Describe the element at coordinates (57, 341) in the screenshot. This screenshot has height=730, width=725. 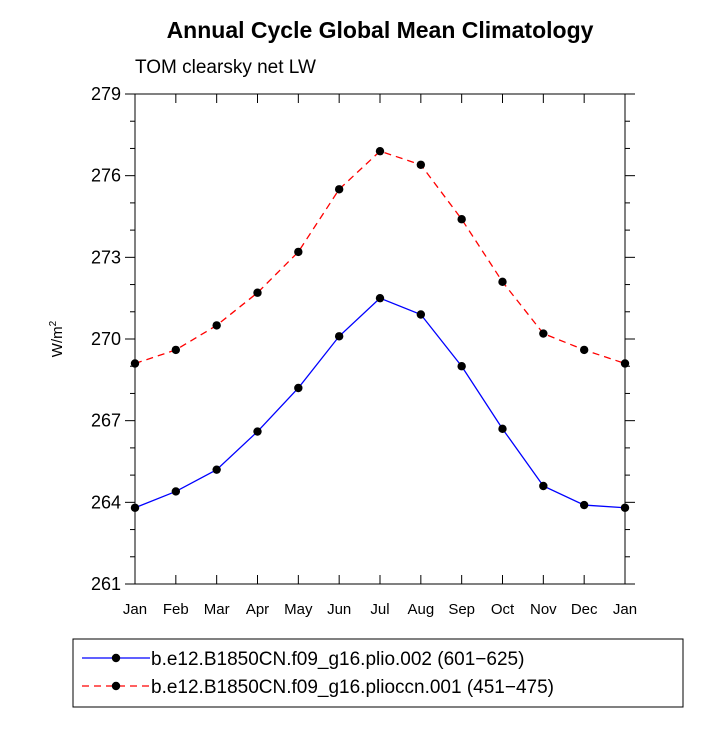
I see `y-axis-label-unit: W/m` at that location.